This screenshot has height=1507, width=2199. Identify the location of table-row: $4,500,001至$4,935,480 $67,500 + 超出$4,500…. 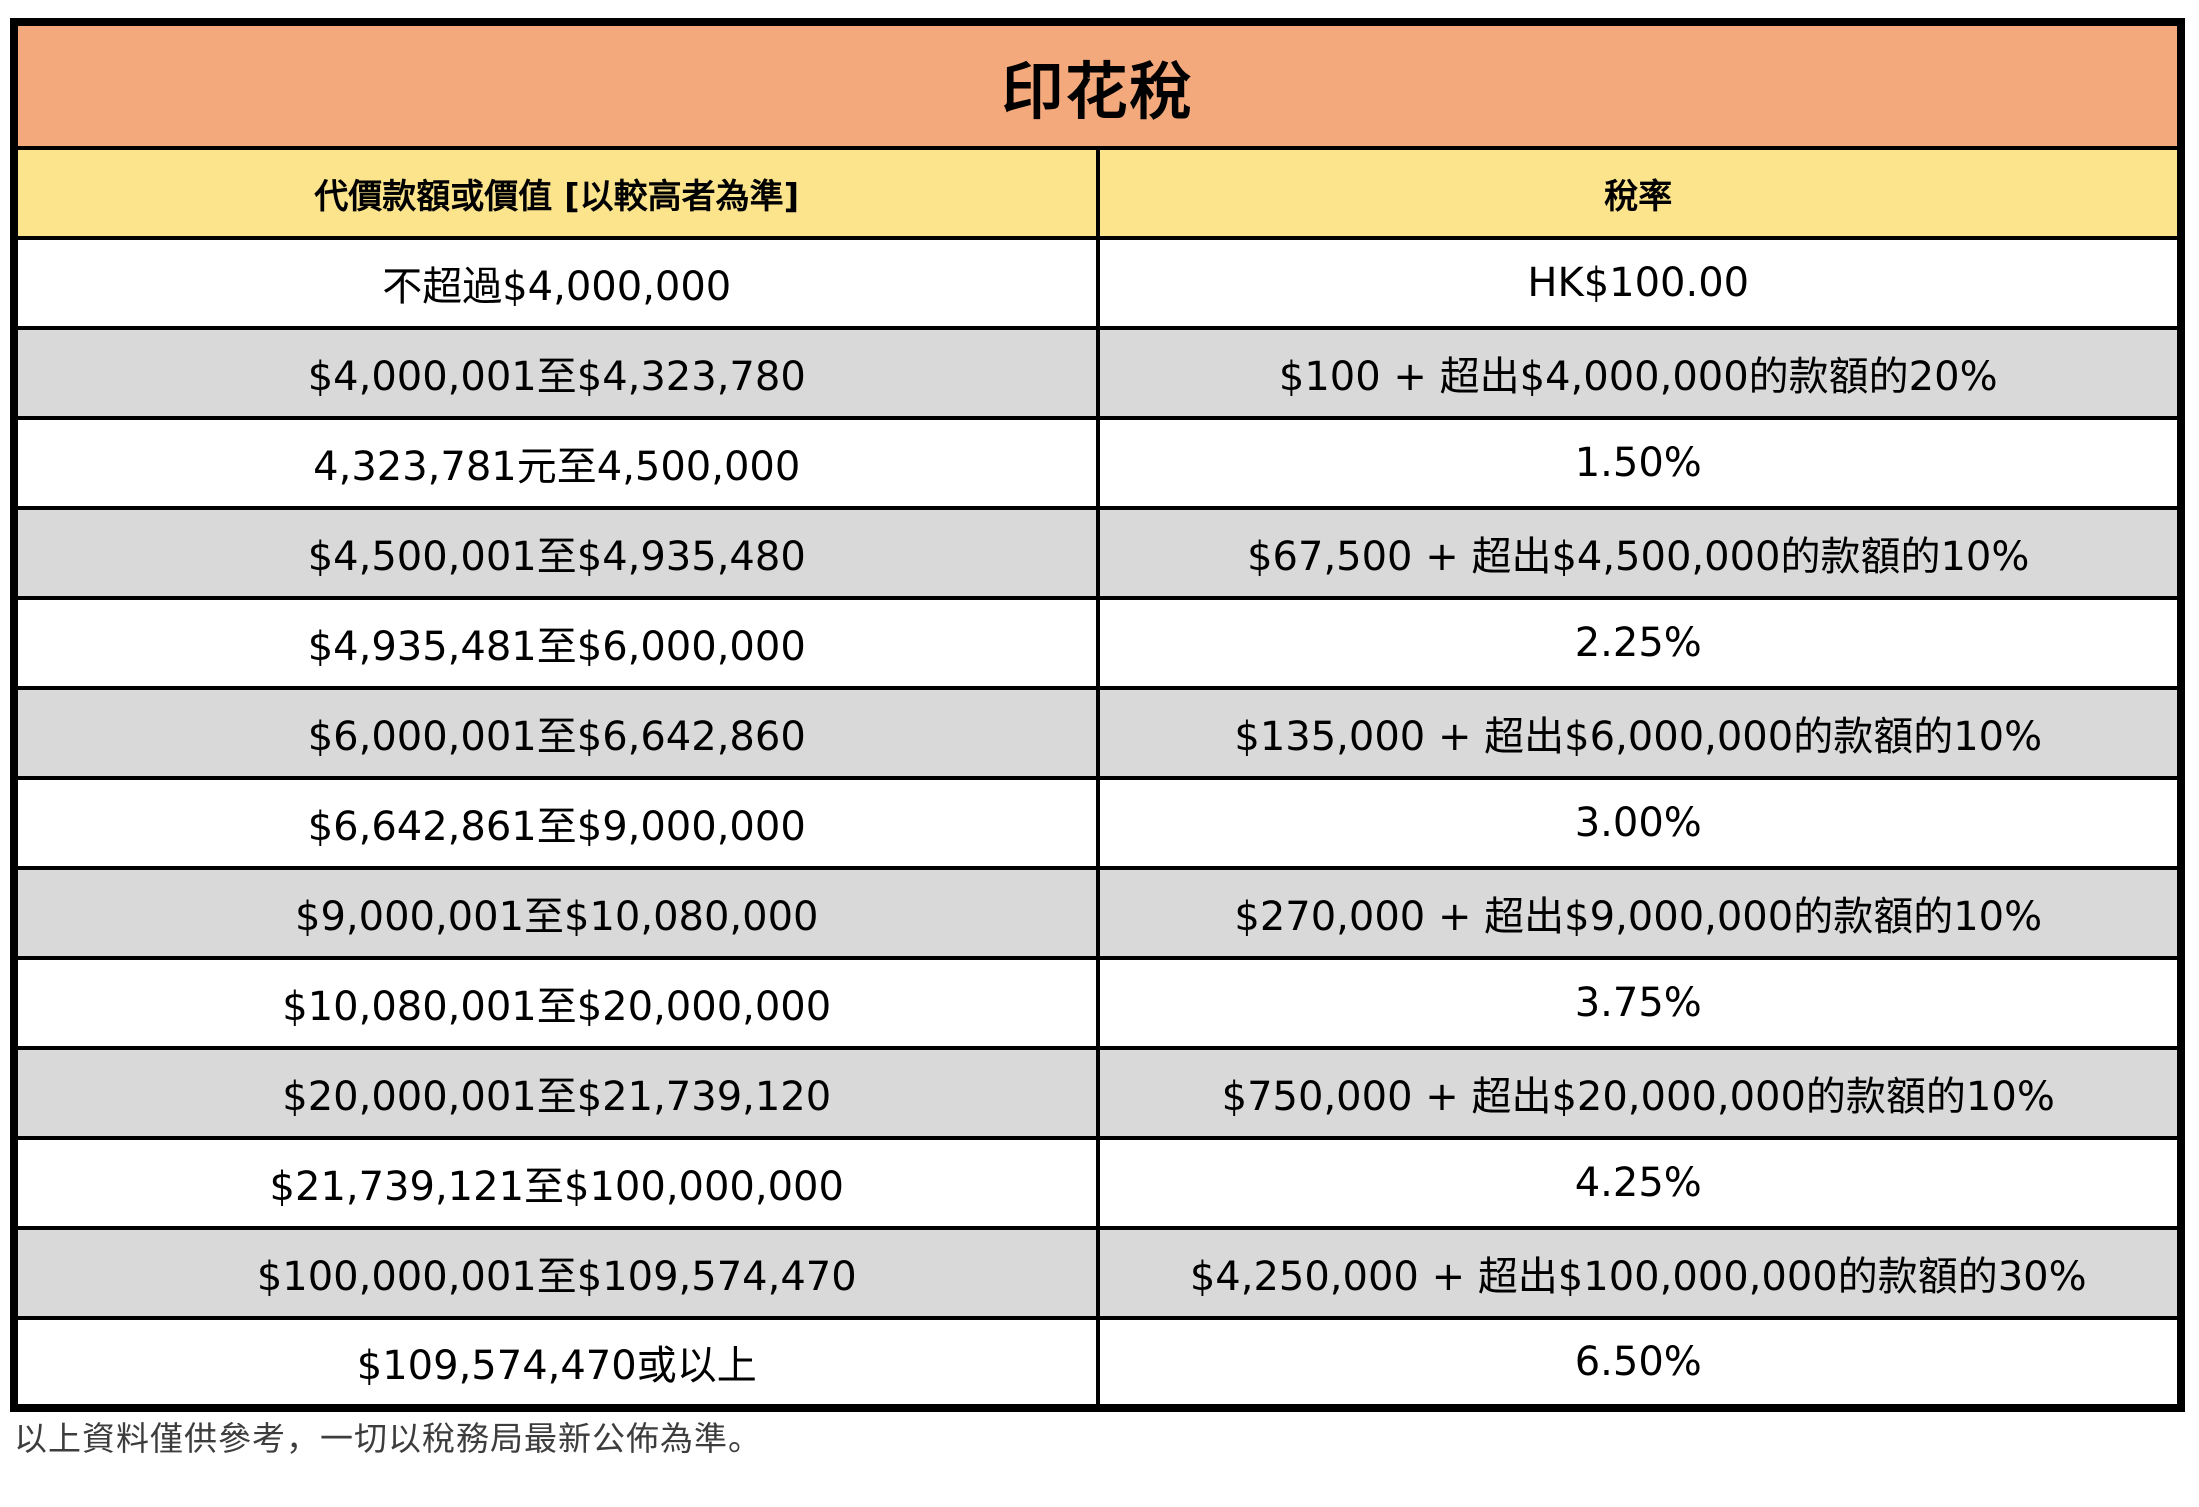
(1097, 553).